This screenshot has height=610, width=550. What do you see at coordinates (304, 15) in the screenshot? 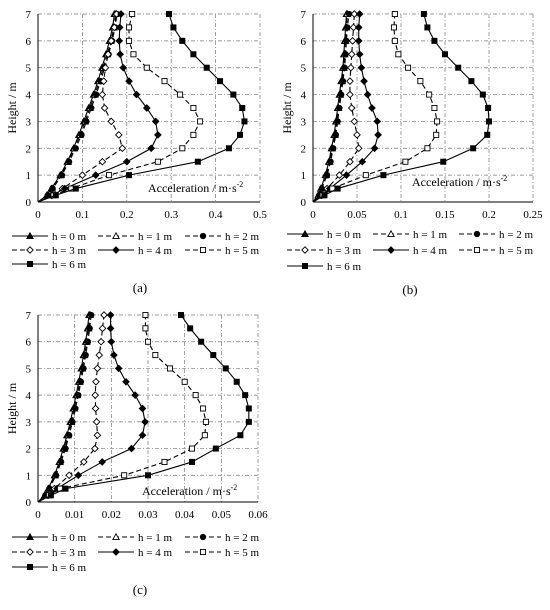
I see `y-tick-label: 7` at bounding box center [304, 15].